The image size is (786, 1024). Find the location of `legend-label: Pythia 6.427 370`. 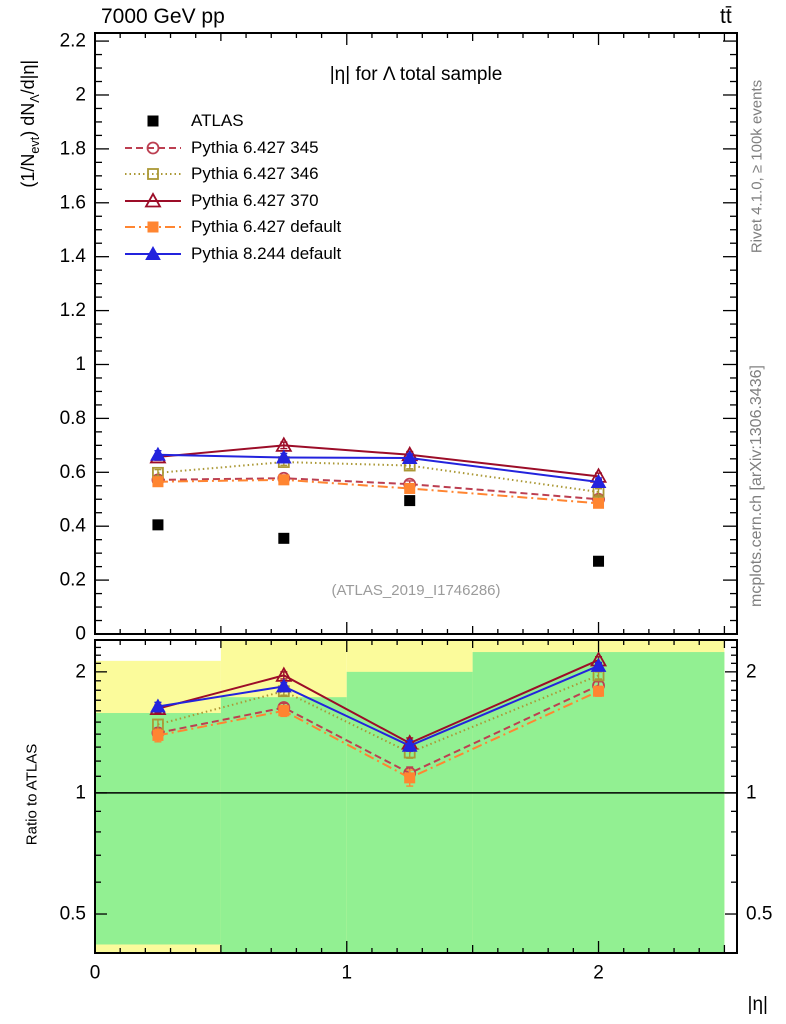

legend-label: Pythia 6.427 370 is located at coordinates (255, 200).